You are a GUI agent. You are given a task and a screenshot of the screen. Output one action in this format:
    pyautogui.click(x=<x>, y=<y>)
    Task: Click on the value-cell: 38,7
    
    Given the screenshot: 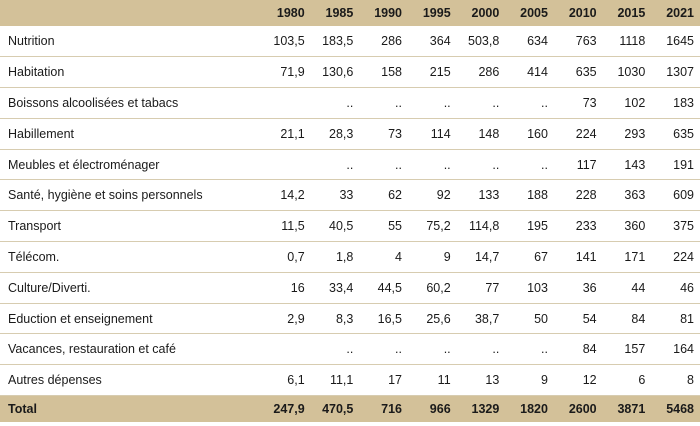 What is the action you would take?
    pyautogui.click(x=481, y=319)
    